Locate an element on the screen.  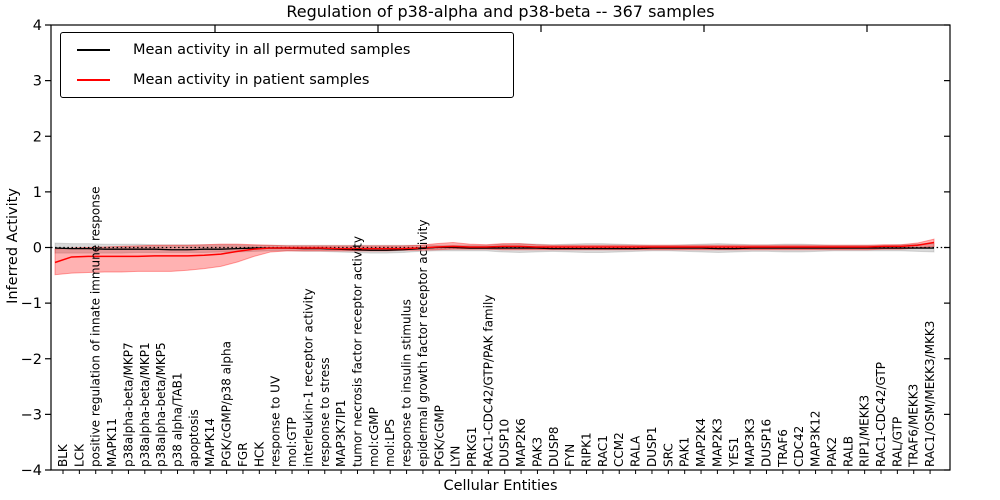
x-tick-label: FGR is located at coordinates (243, 454).